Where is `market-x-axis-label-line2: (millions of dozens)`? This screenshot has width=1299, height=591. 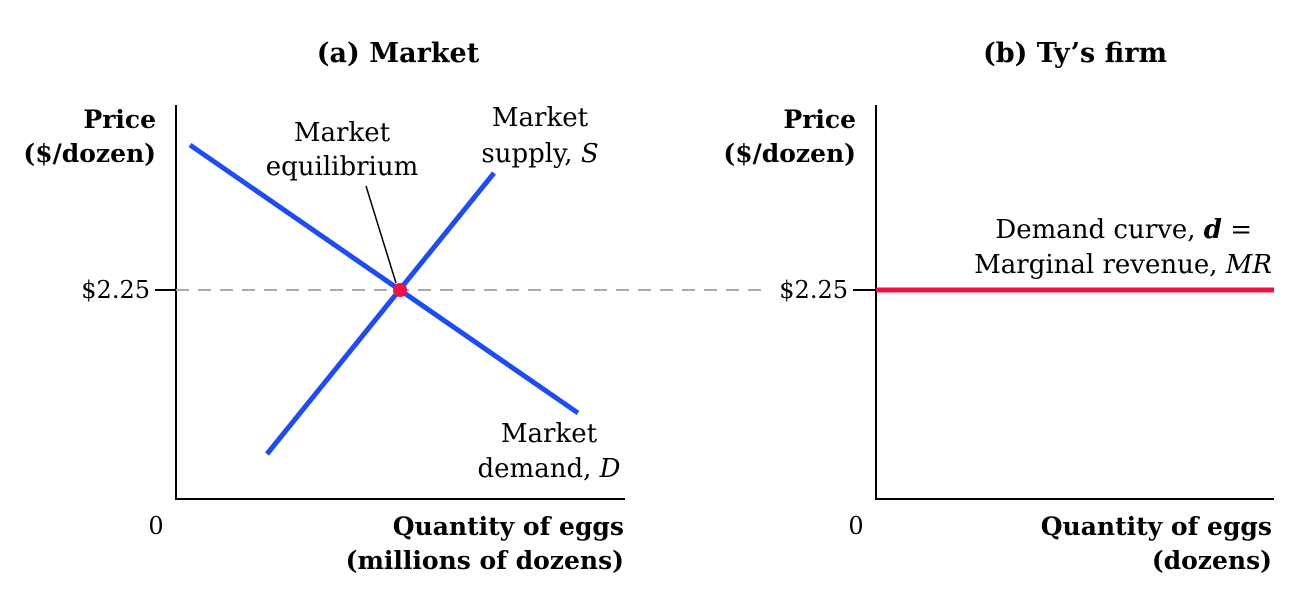 market-x-axis-label-line2: (millions of dozens) is located at coordinates (485, 560).